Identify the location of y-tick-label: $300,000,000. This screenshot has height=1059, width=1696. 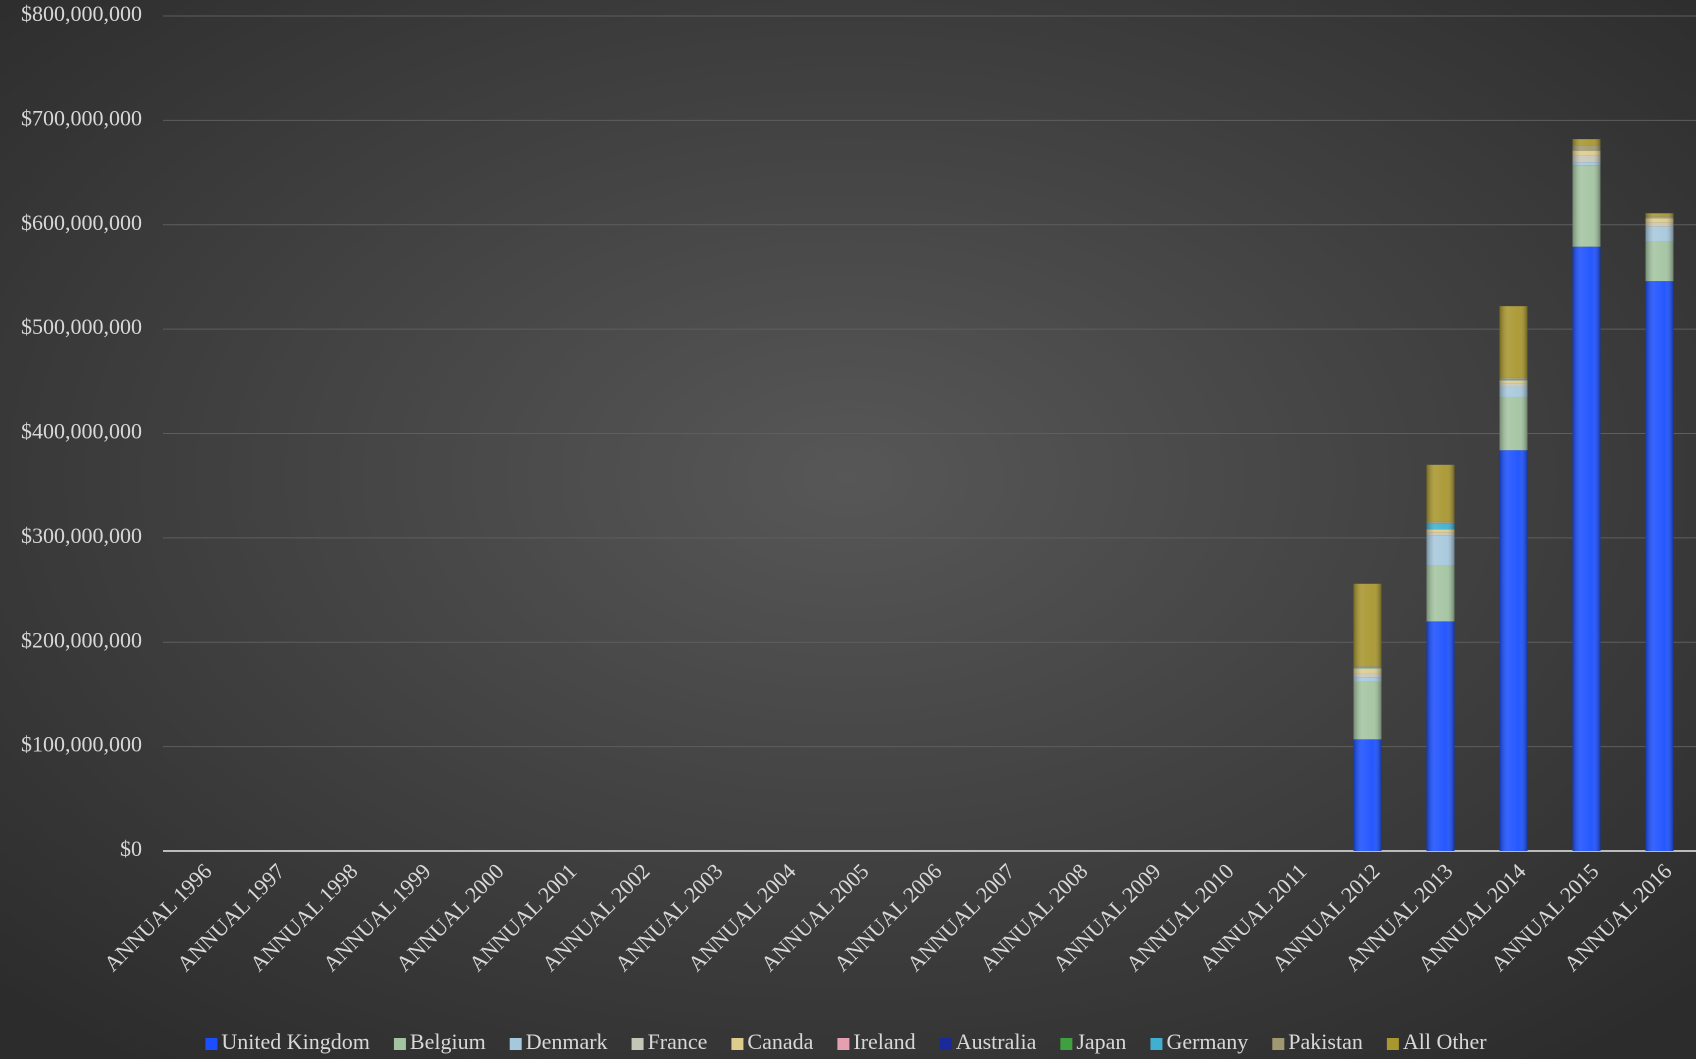
(81, 535).